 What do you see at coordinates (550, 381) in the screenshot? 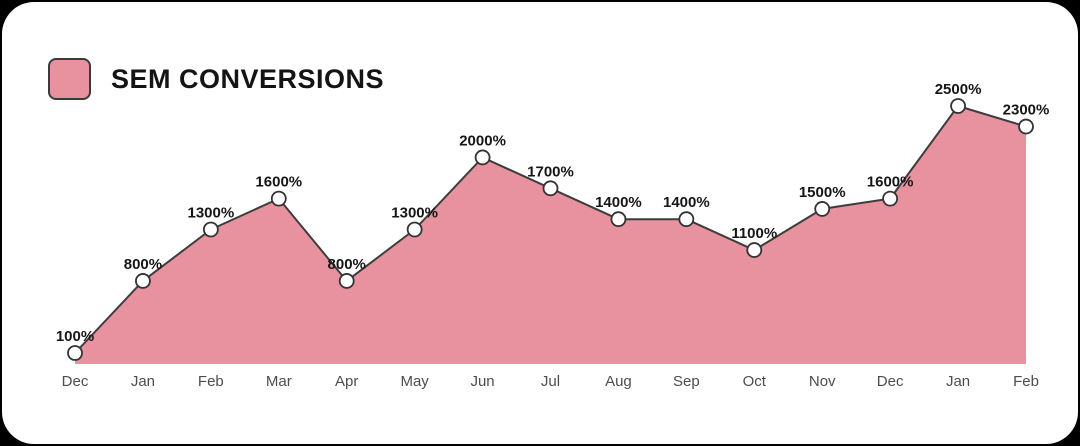
I see `x-axis-label: Jul` at bounding box center [550, 381].